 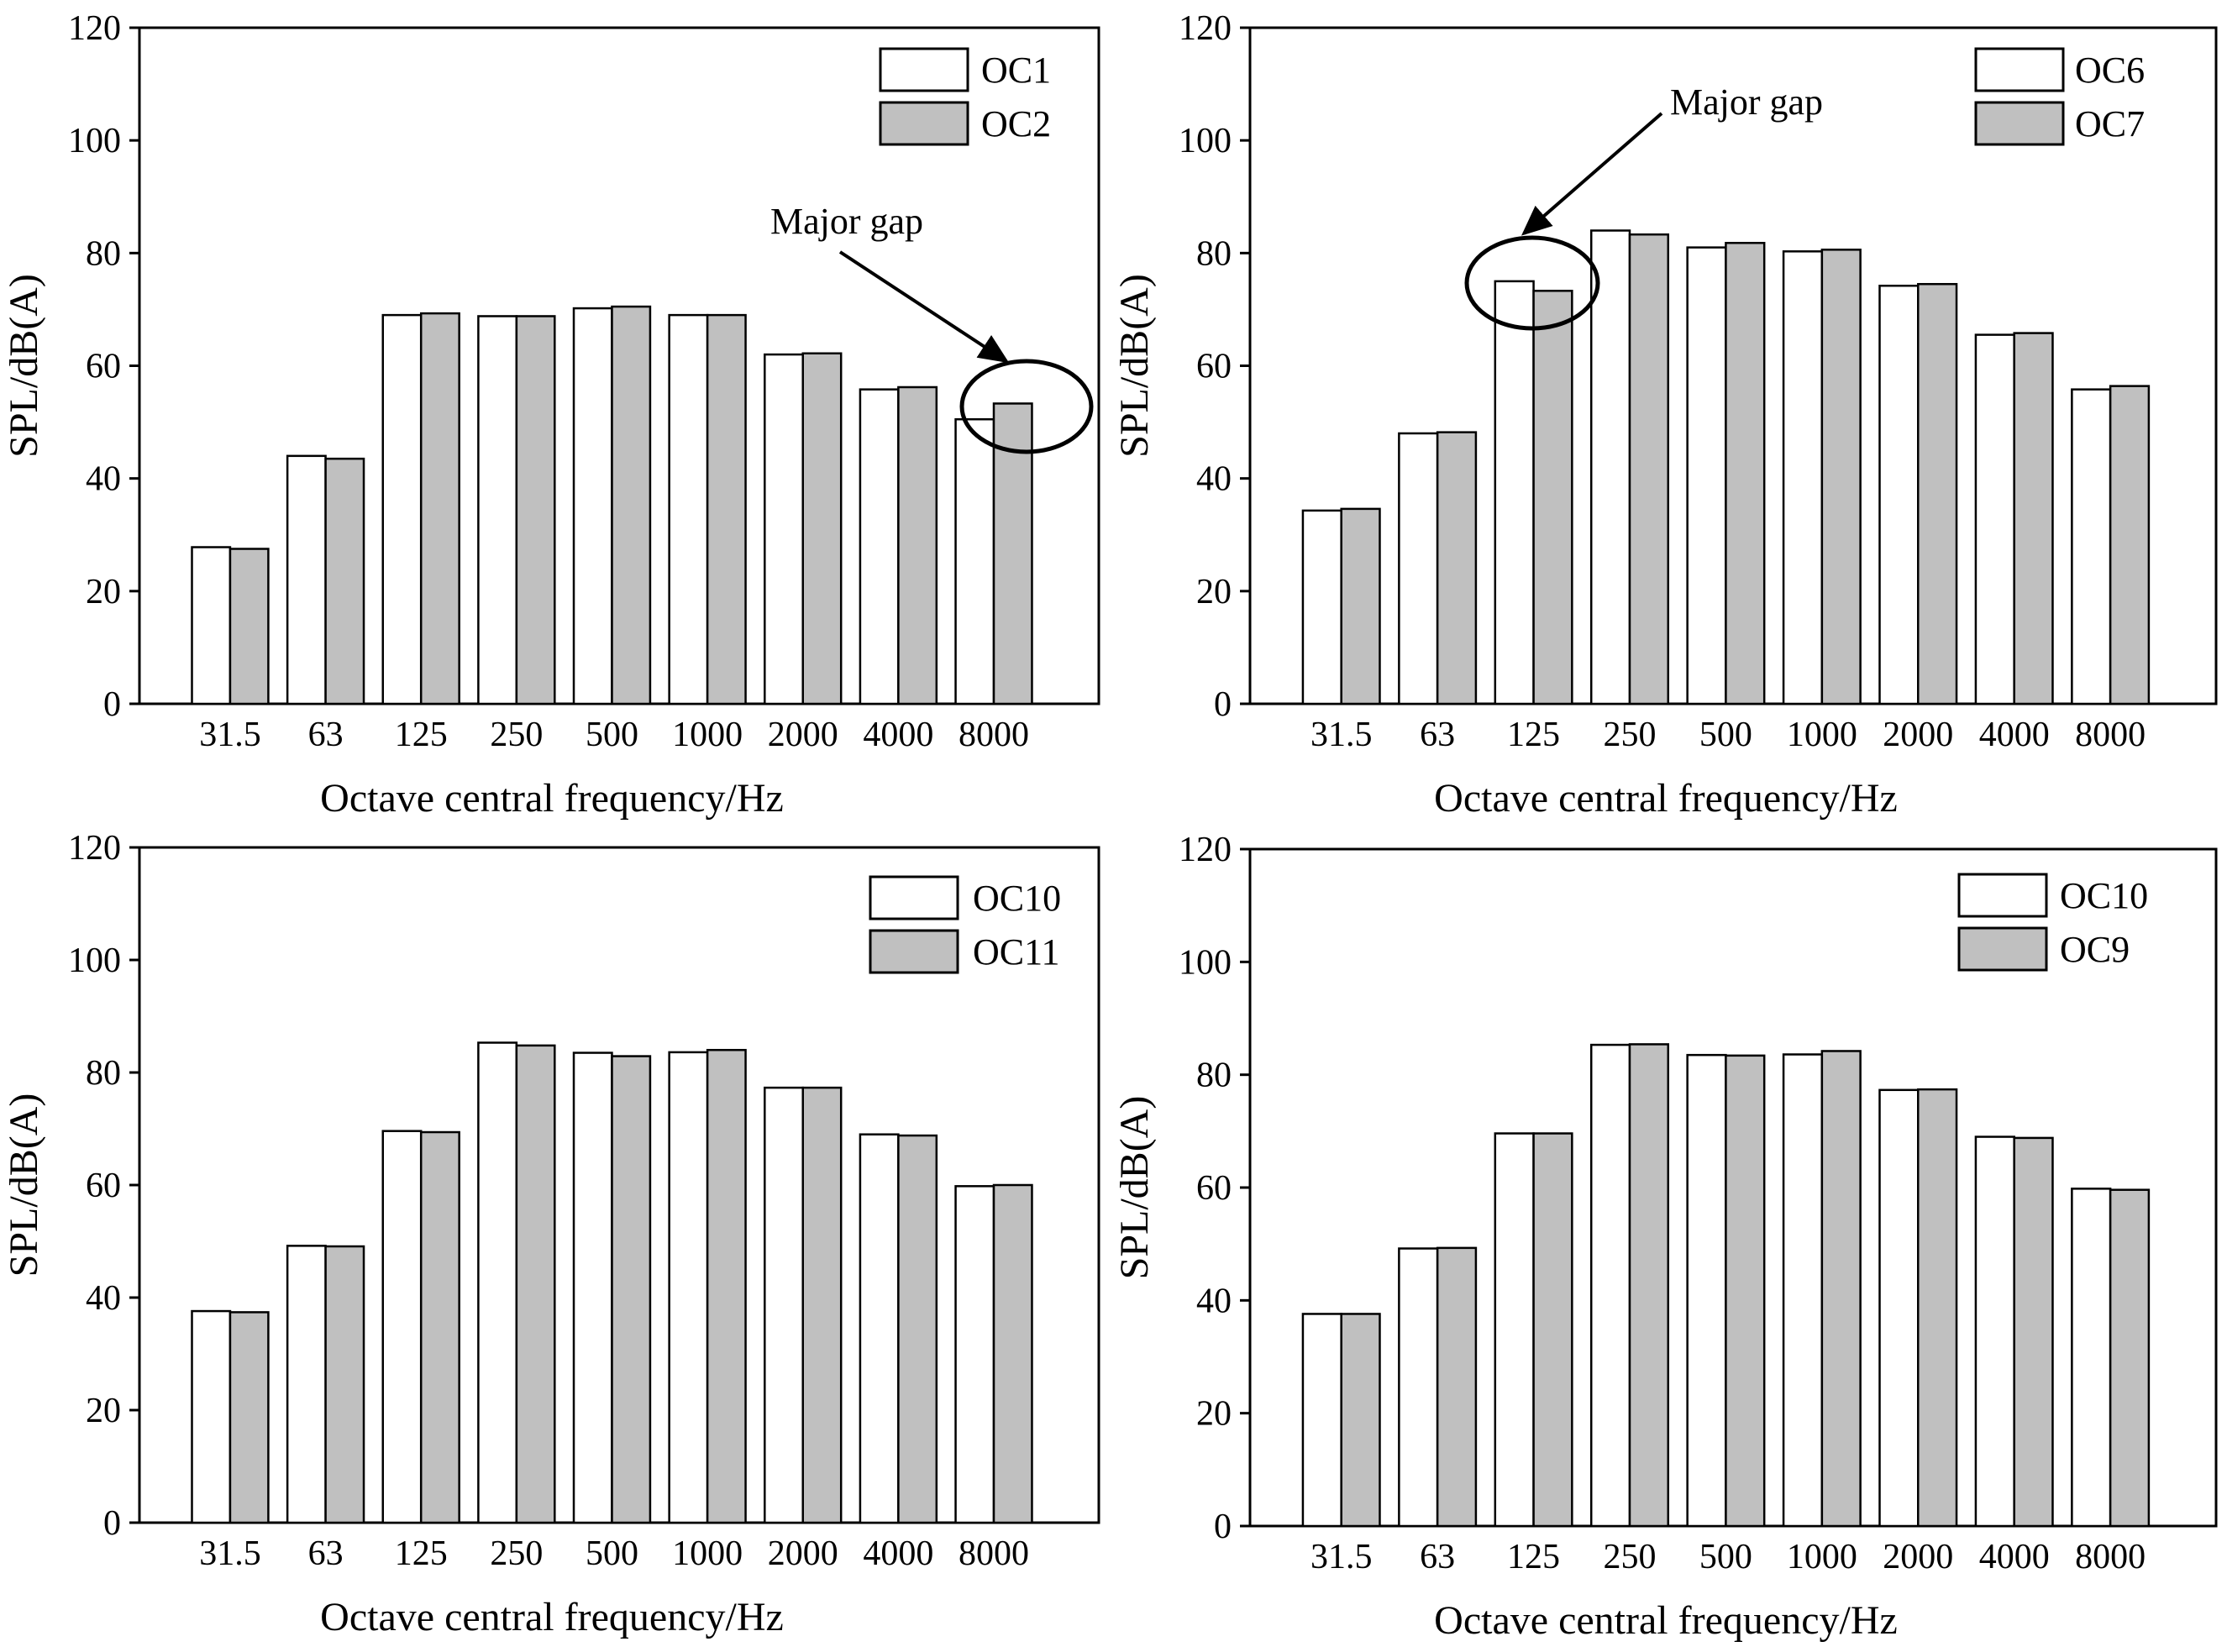 I want to click on legend-label-OC10: OC10, so click(x=1017, y=898).